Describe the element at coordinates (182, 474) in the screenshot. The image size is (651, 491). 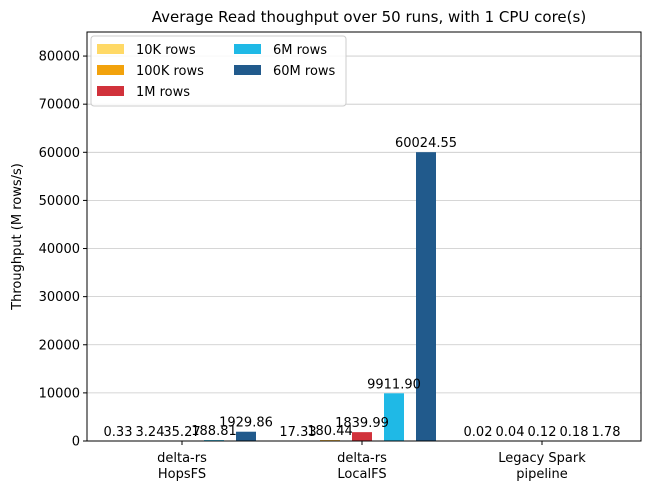
I see `x-tick-label: HopsFS` at that location.